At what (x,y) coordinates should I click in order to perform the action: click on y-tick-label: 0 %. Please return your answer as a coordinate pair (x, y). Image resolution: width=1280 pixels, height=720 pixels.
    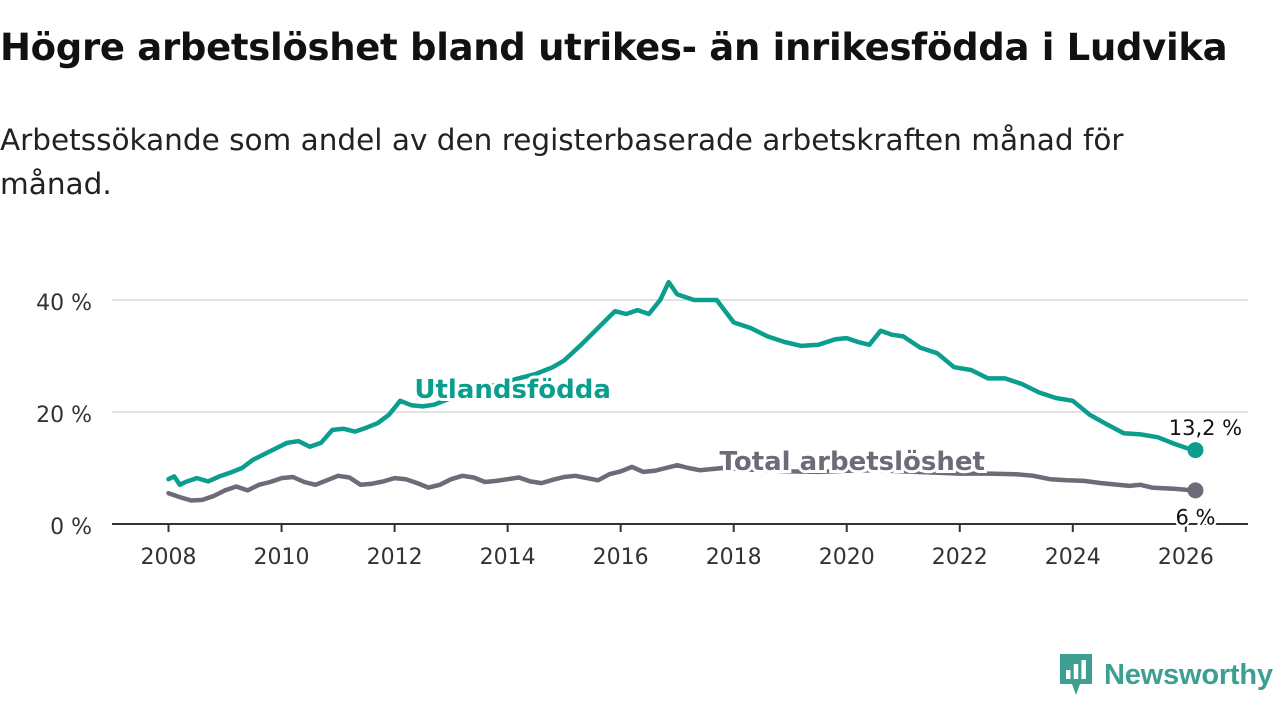
    Looking at the image, I should click on (71, 527).